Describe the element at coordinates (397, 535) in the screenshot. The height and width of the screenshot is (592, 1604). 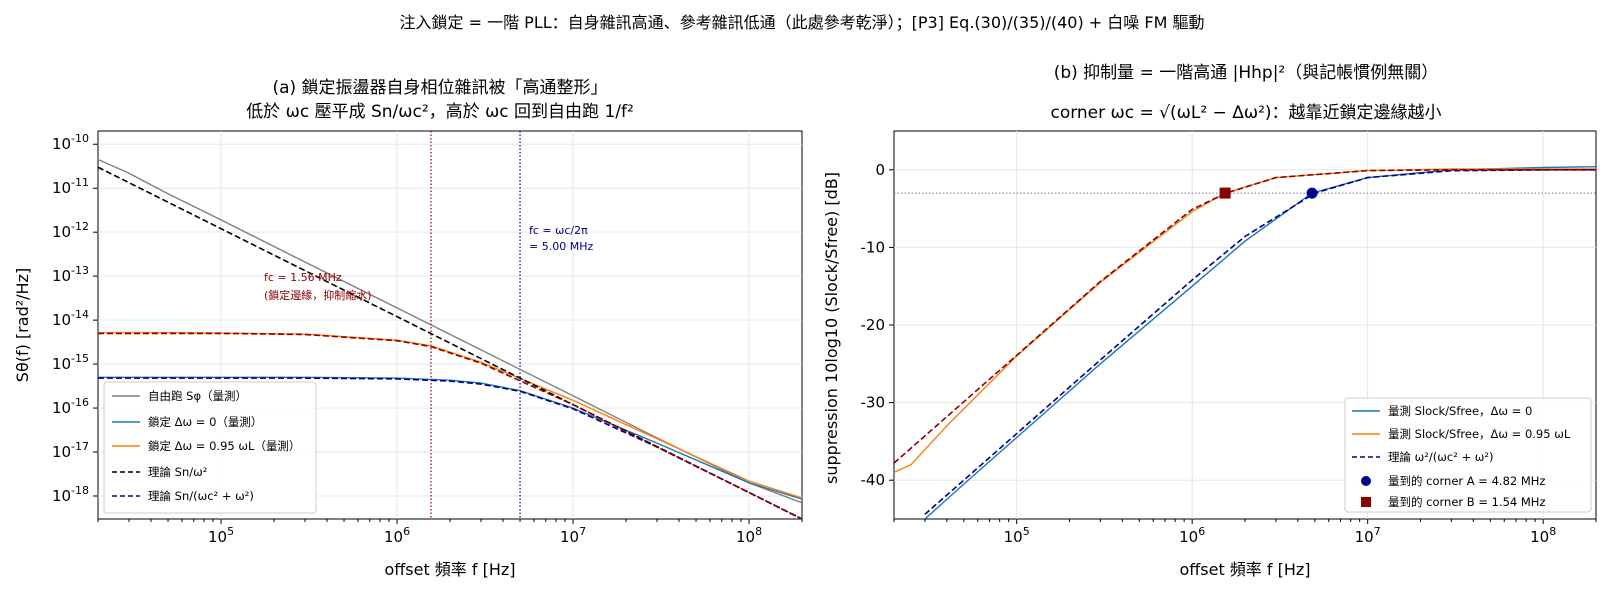
I see `panel-a-xtick-label-1: 10⁶` at that location.